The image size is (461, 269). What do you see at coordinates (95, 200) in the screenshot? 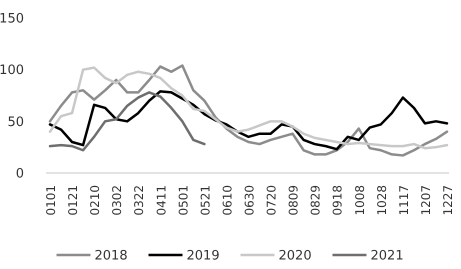
I see `x-tick-label: 0210` at bounding box center [95, 200].